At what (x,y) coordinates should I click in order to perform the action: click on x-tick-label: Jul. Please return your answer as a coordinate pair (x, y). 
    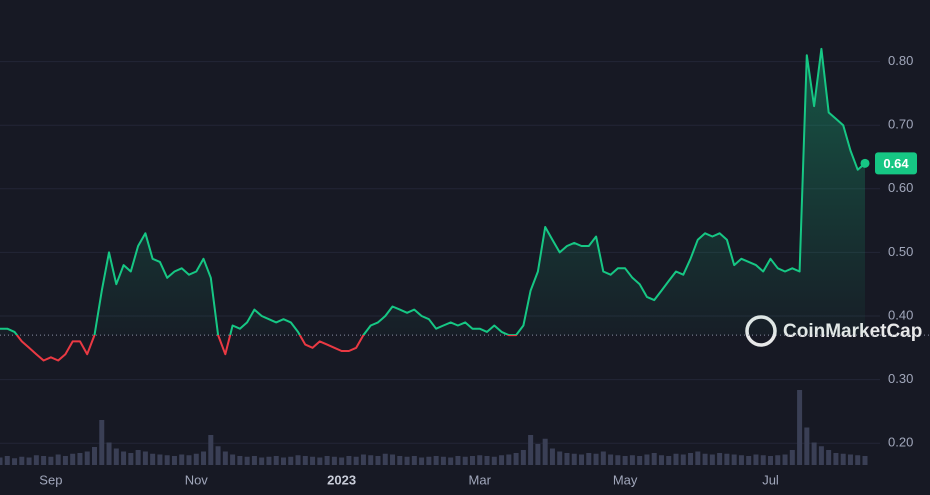
    Looking at the image, I should click on (770, 479).